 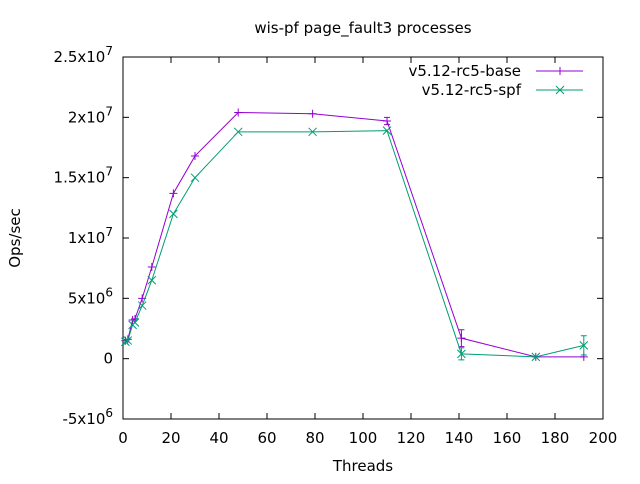 I want to click on x-tick-label: 20, so click(x=170, y=438).